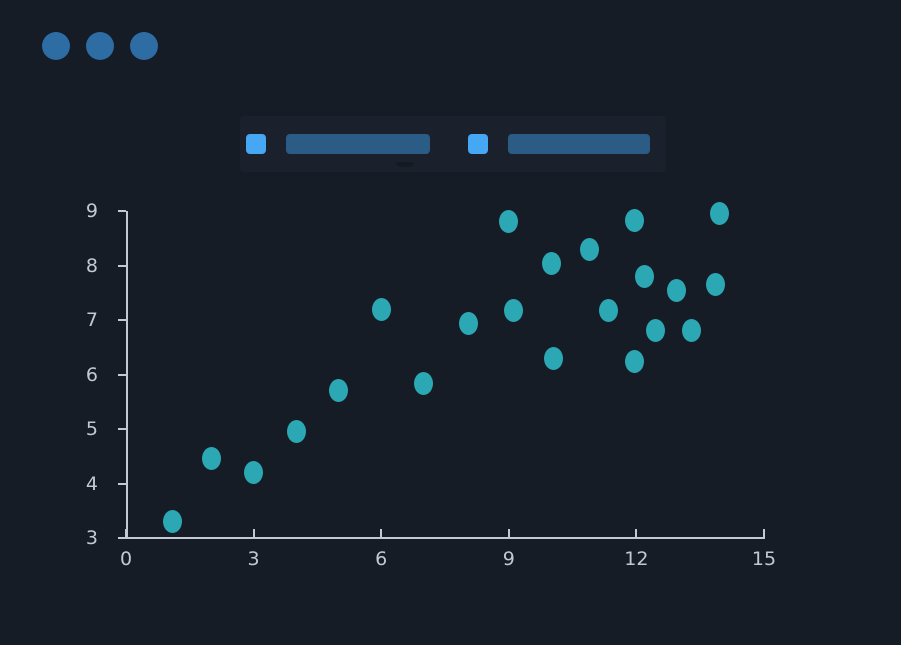 The width and height of the screenshot is (901, 645). Describe the element at coordinates (91, 374) in the screenshot. I see `y-tick-label: 6` at that location.